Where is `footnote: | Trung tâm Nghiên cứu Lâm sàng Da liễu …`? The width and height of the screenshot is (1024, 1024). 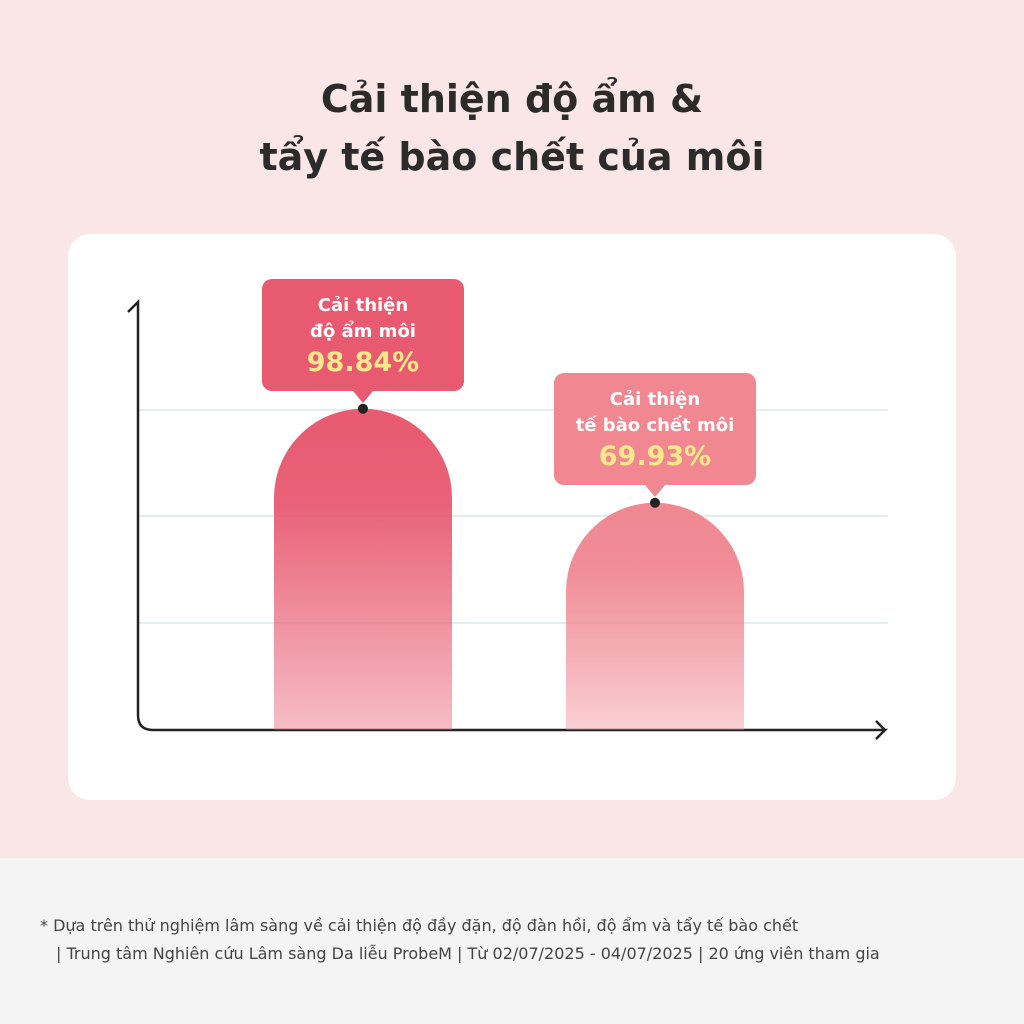
footnote: | Trung tâm Nghiên cứu Lâm sàng Da liễu … is located at coordinates (468, 953).